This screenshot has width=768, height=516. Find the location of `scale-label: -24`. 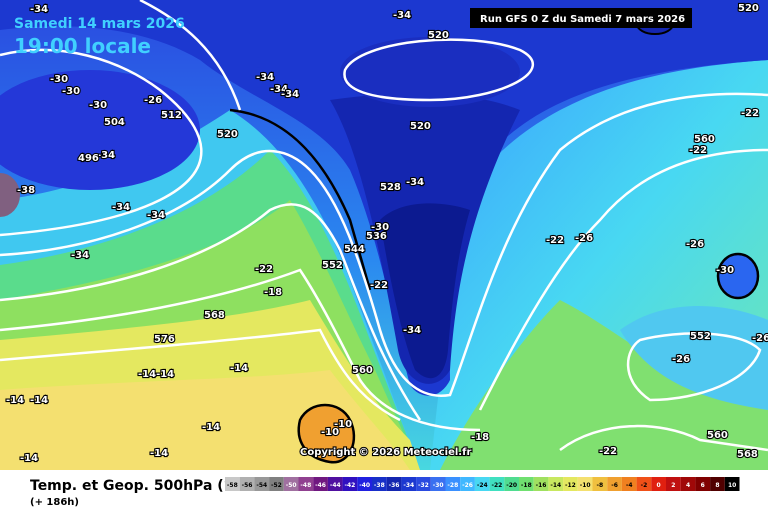

scale-label: -24 is located at coordinates (482, 485).